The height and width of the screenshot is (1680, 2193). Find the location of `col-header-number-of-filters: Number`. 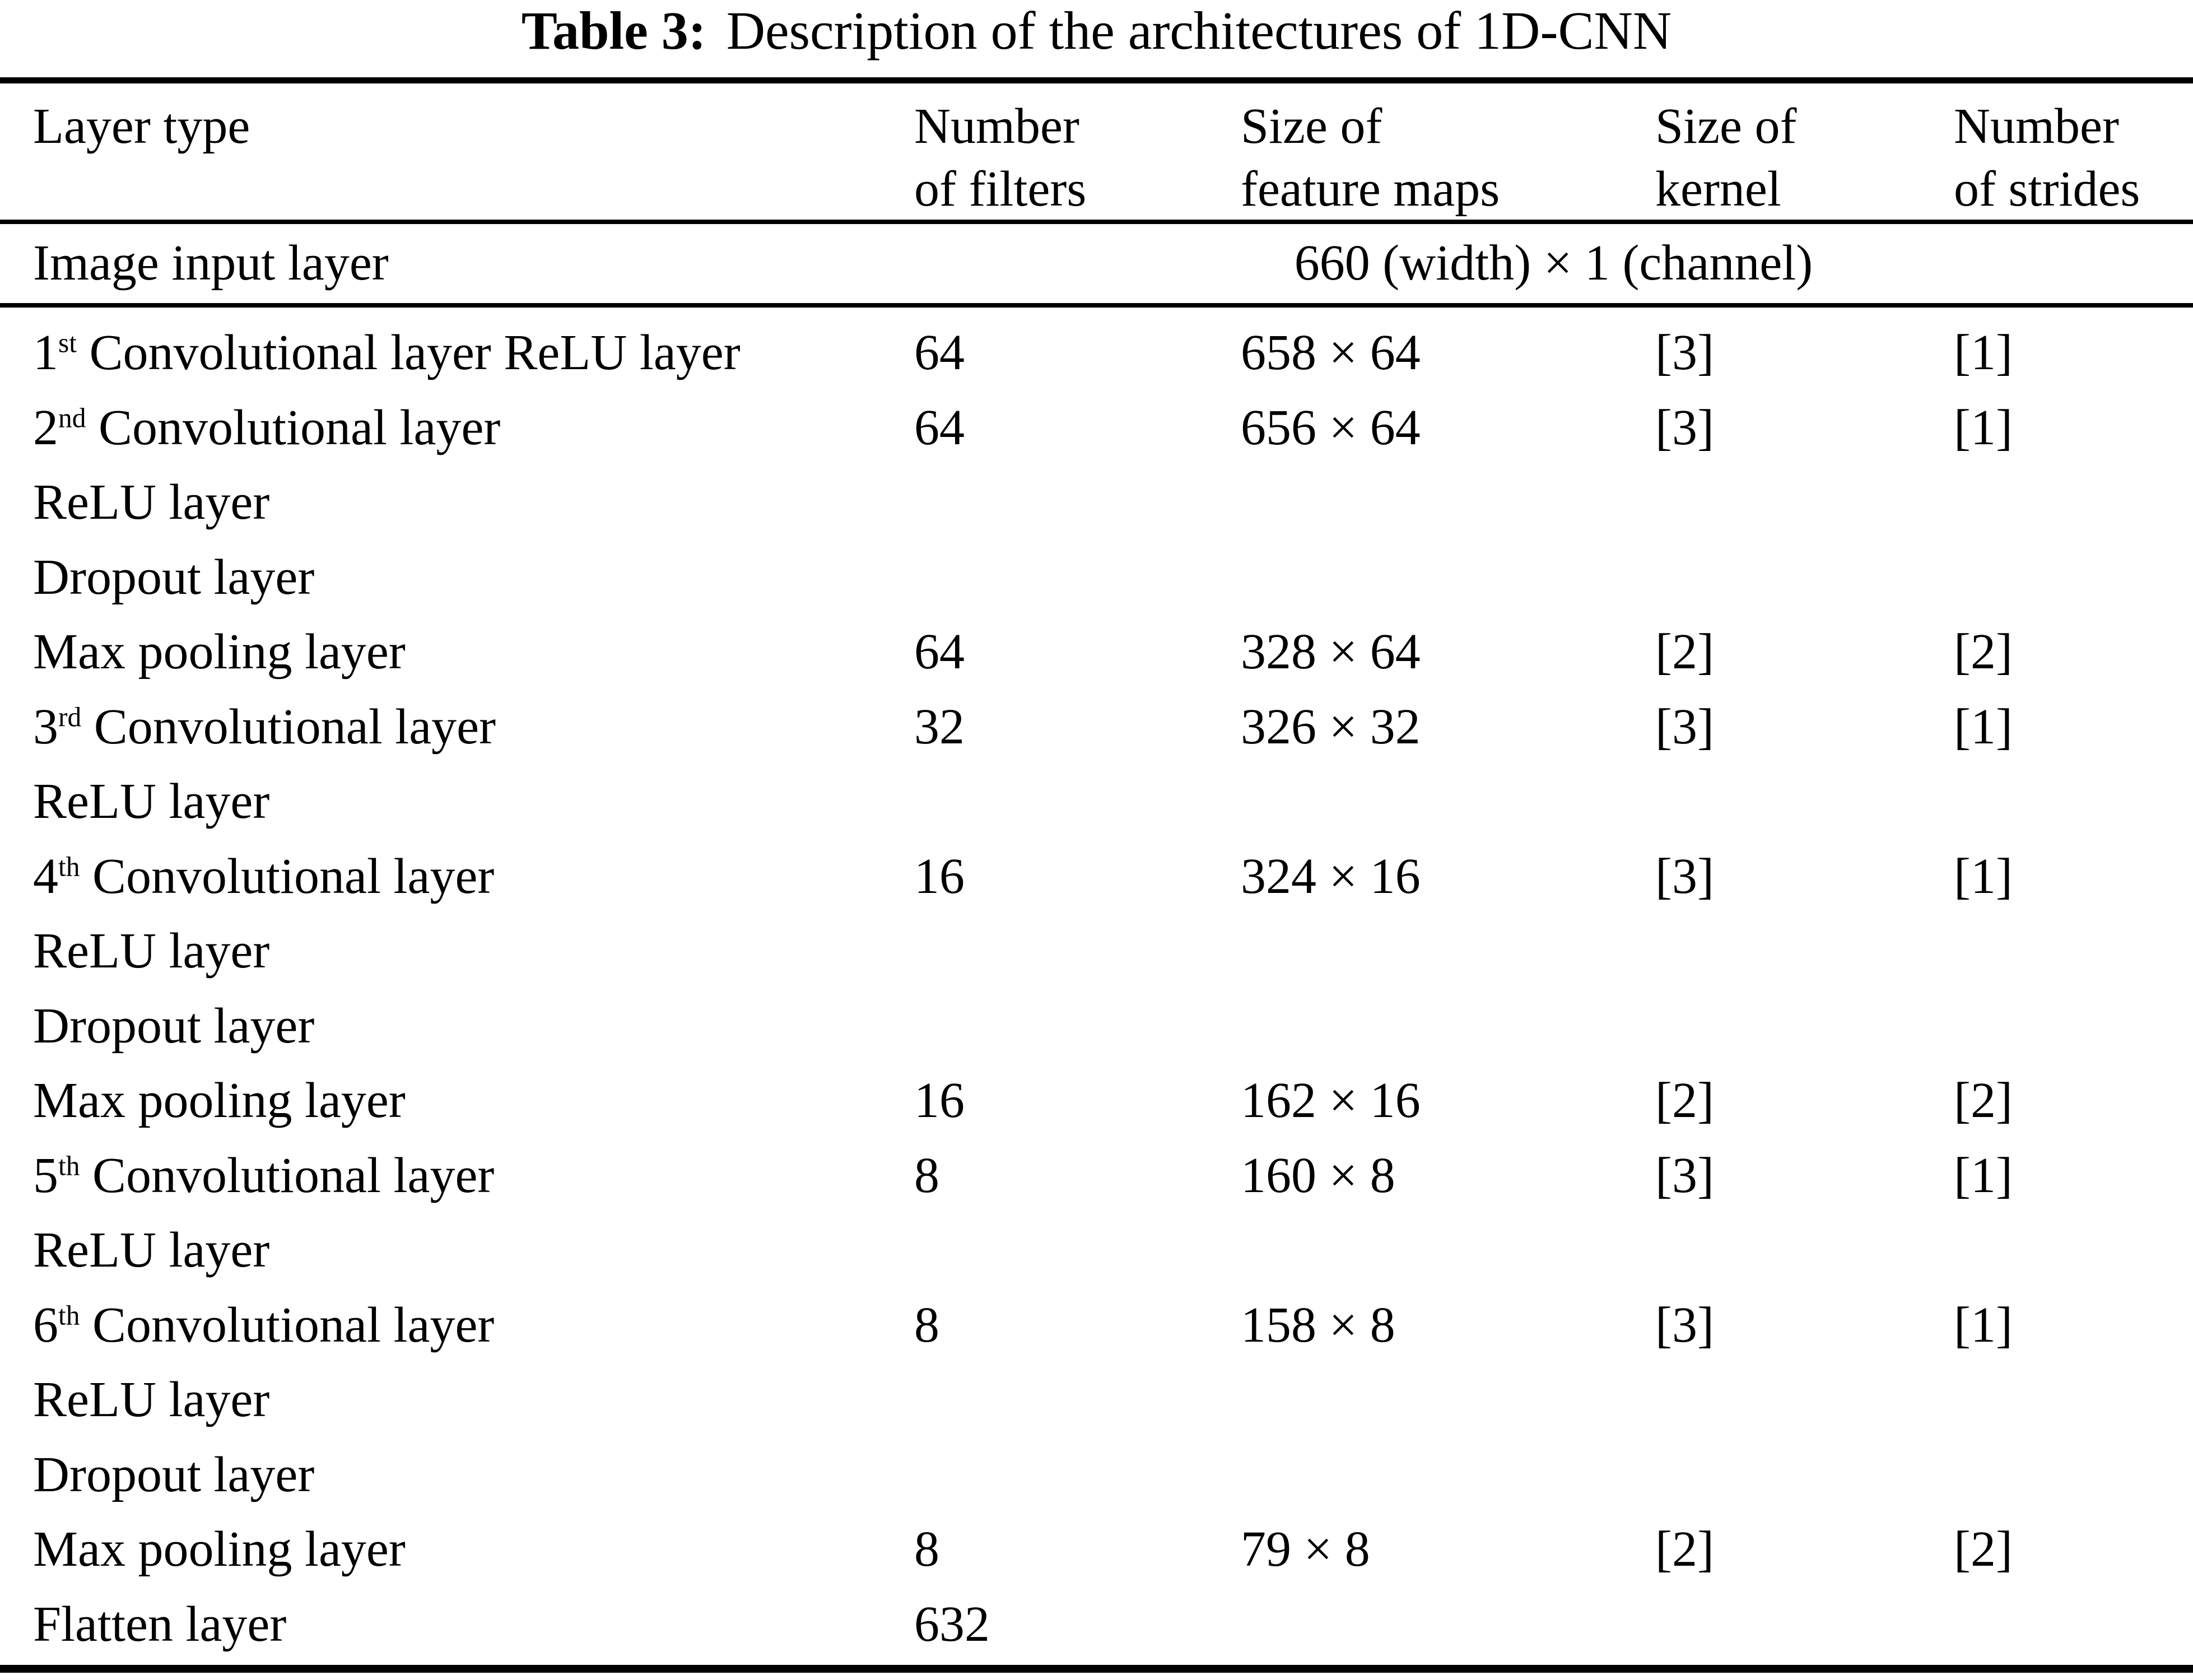

col-header-number-of-filters: Number is located at coordinates (996, 126).